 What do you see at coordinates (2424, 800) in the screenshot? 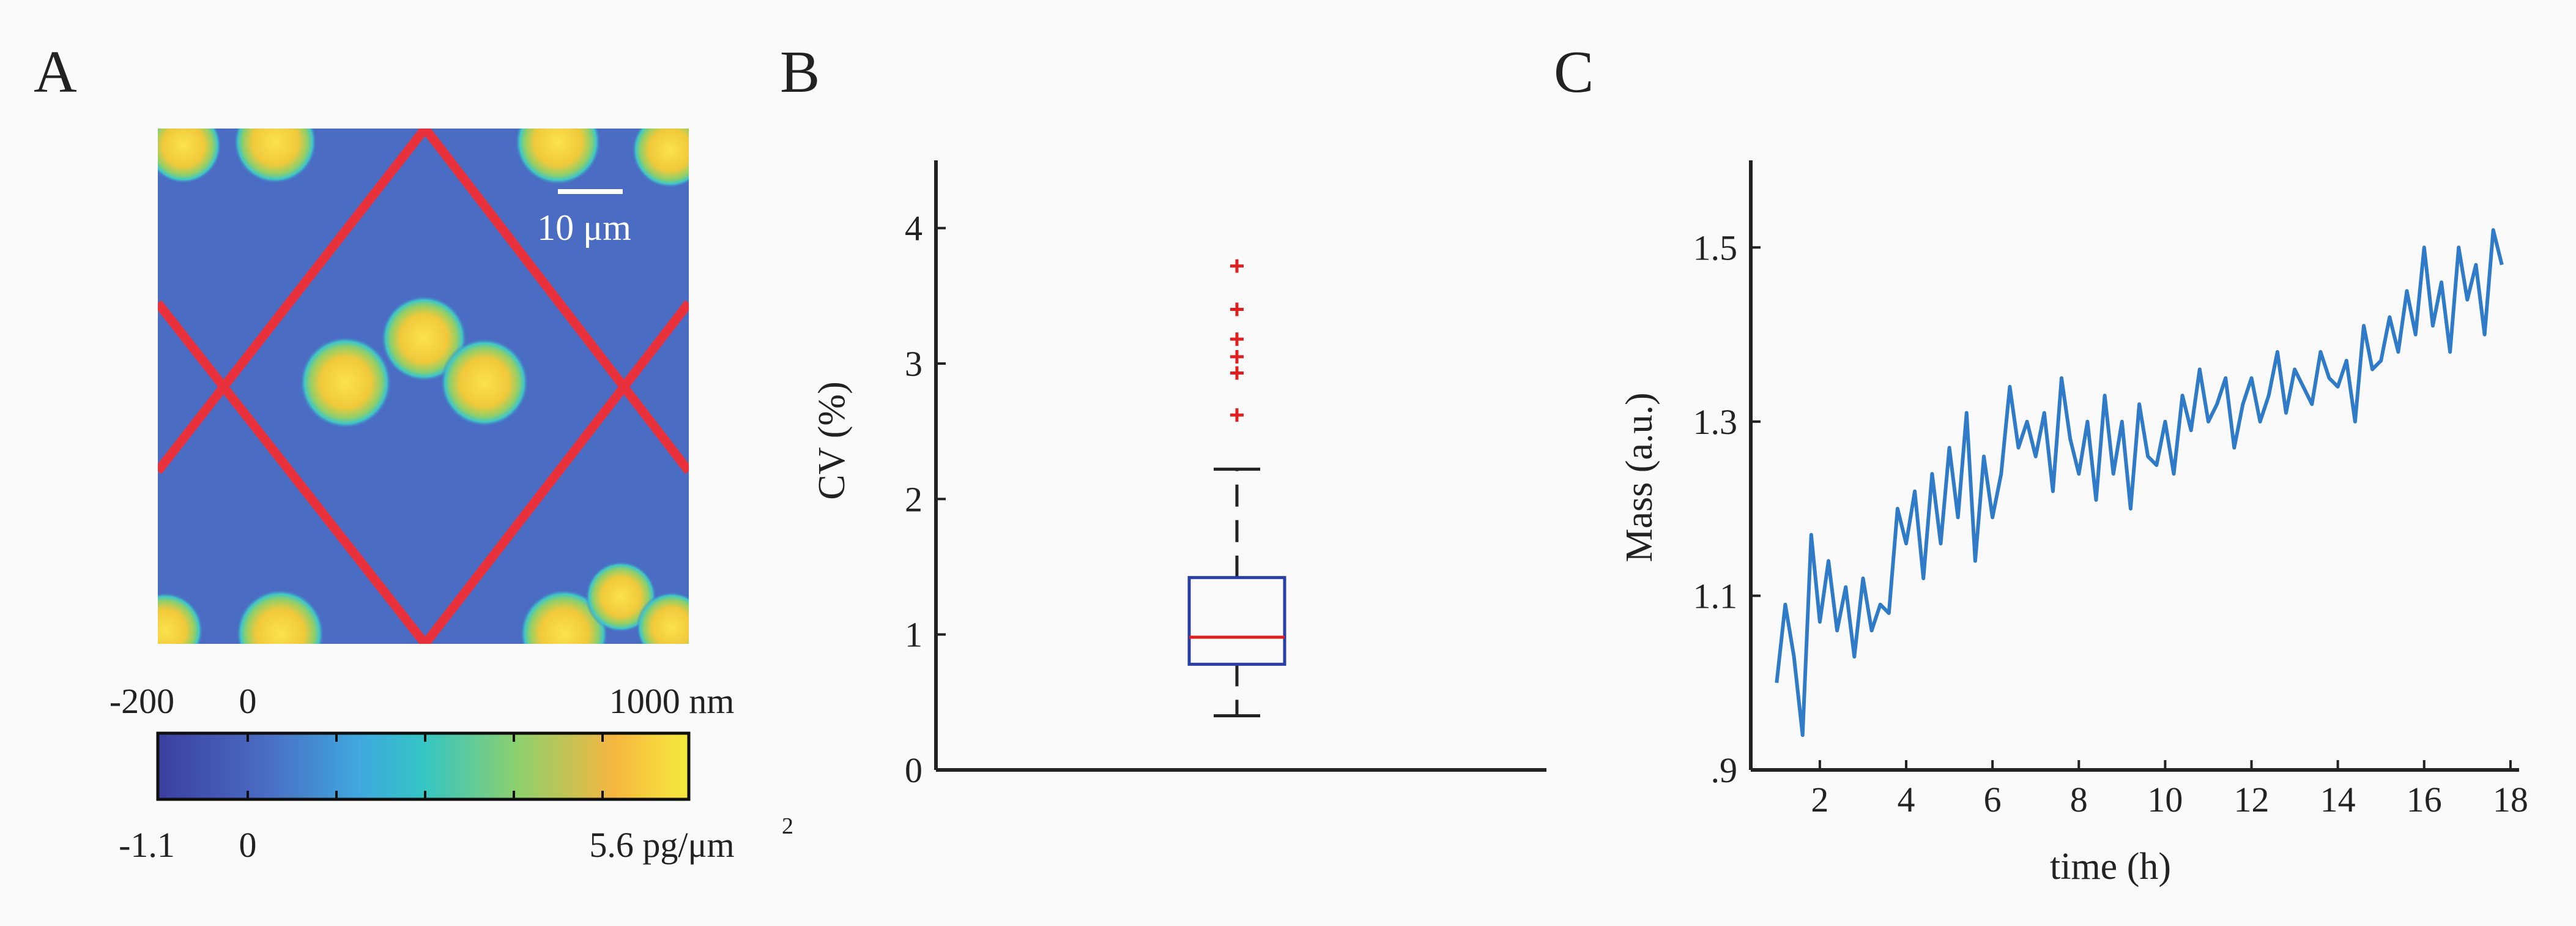
I see `x-tick-label: 16` at bounding box center [2424, 800].